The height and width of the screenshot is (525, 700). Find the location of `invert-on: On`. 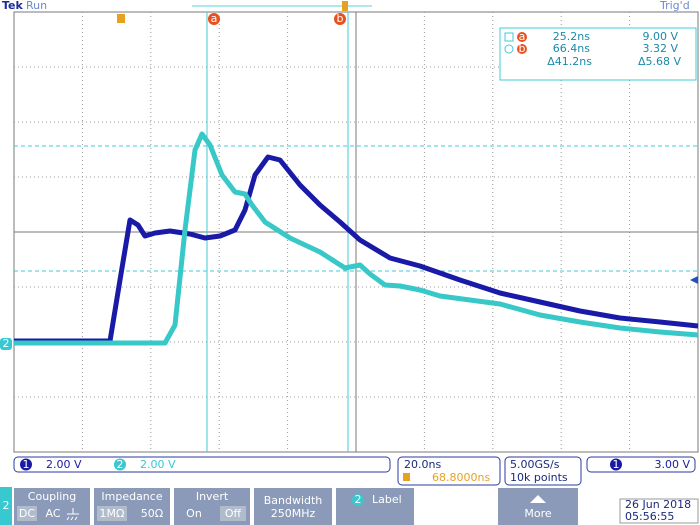

invert-on: On is located at coordinates (194, 513).